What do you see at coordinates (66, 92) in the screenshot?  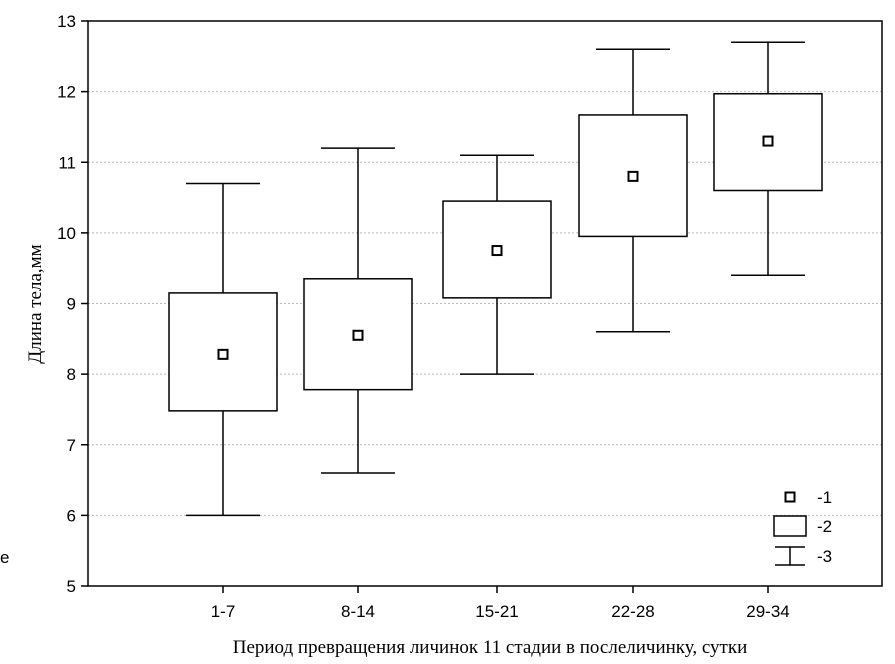 I see `y-tick-label: 12` at bounding box center [66, 92].